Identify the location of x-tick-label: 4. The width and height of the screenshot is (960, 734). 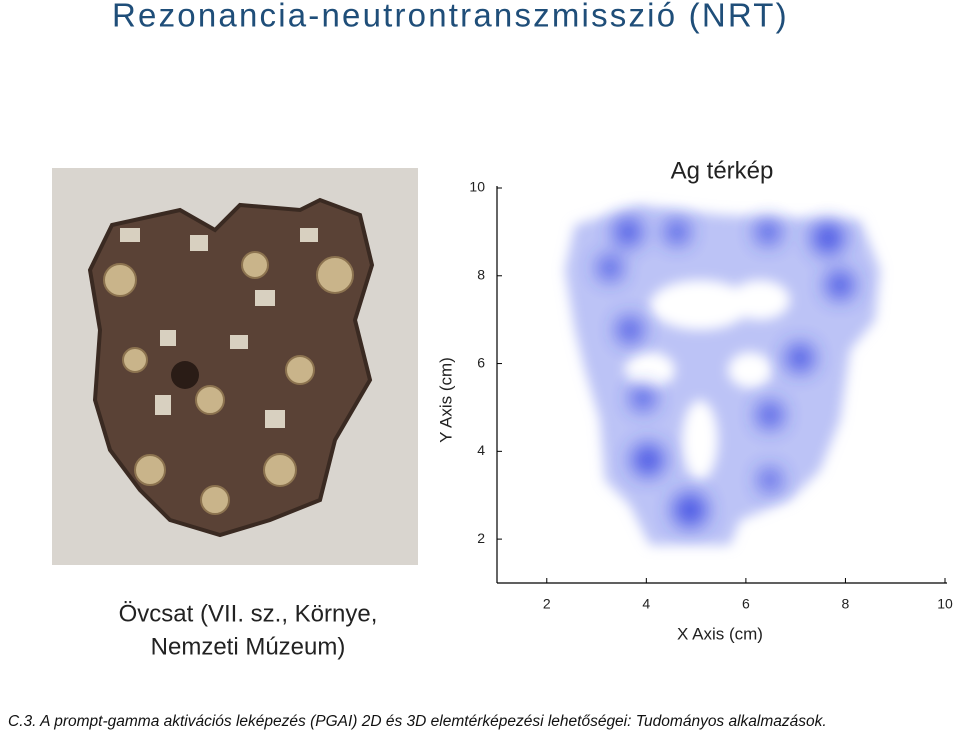
(646, 604).